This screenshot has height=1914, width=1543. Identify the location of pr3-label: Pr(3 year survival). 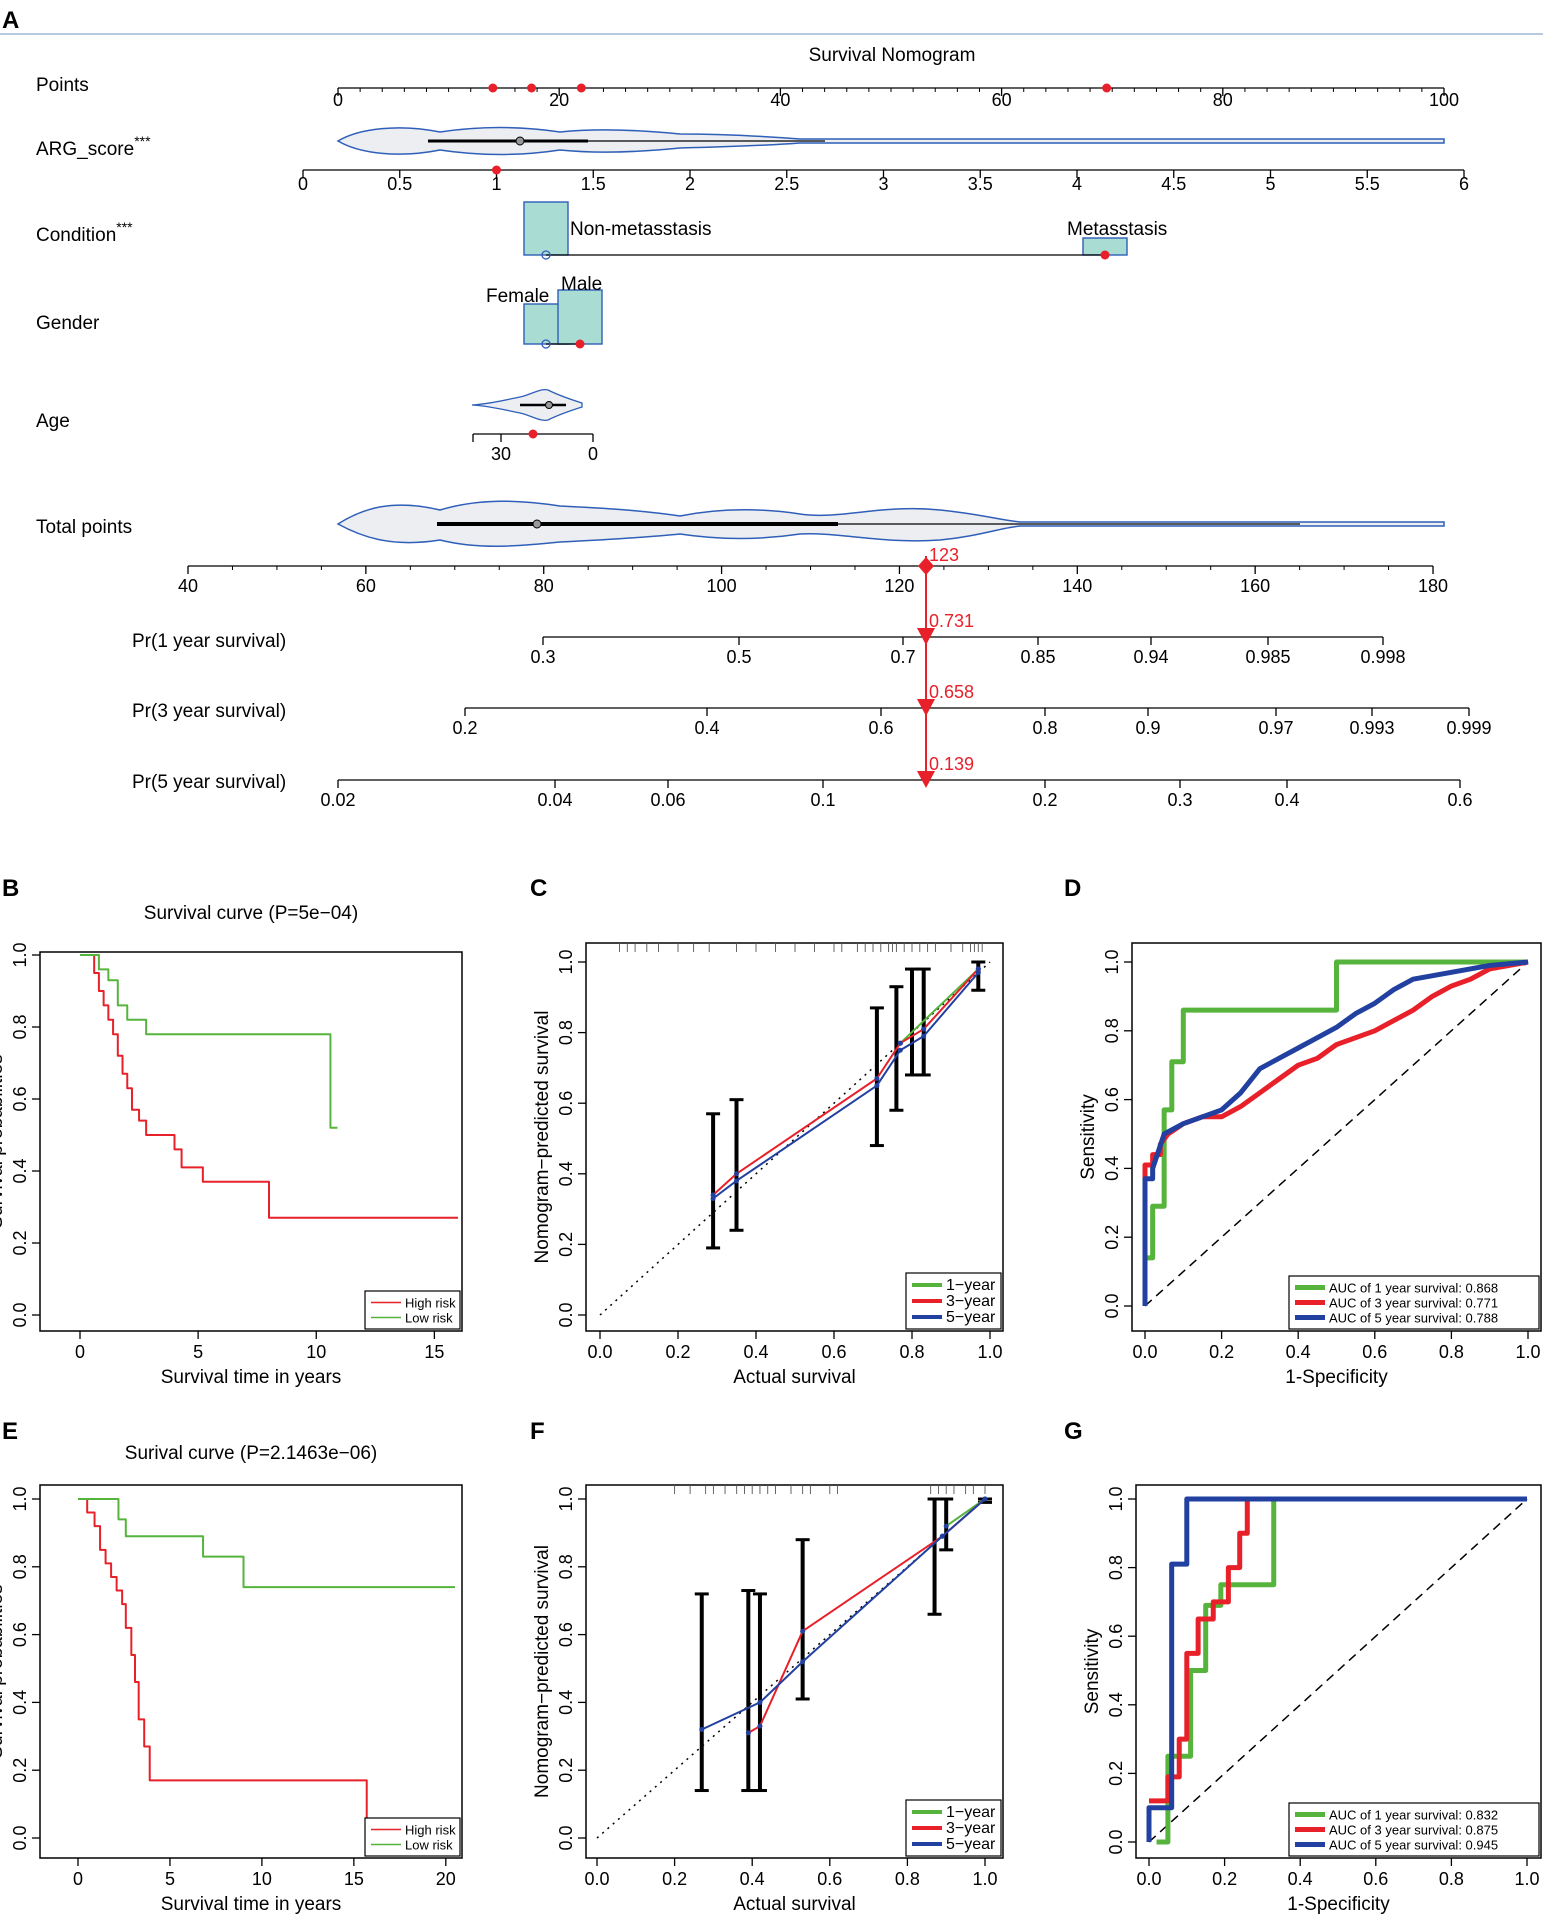
(209, 711).